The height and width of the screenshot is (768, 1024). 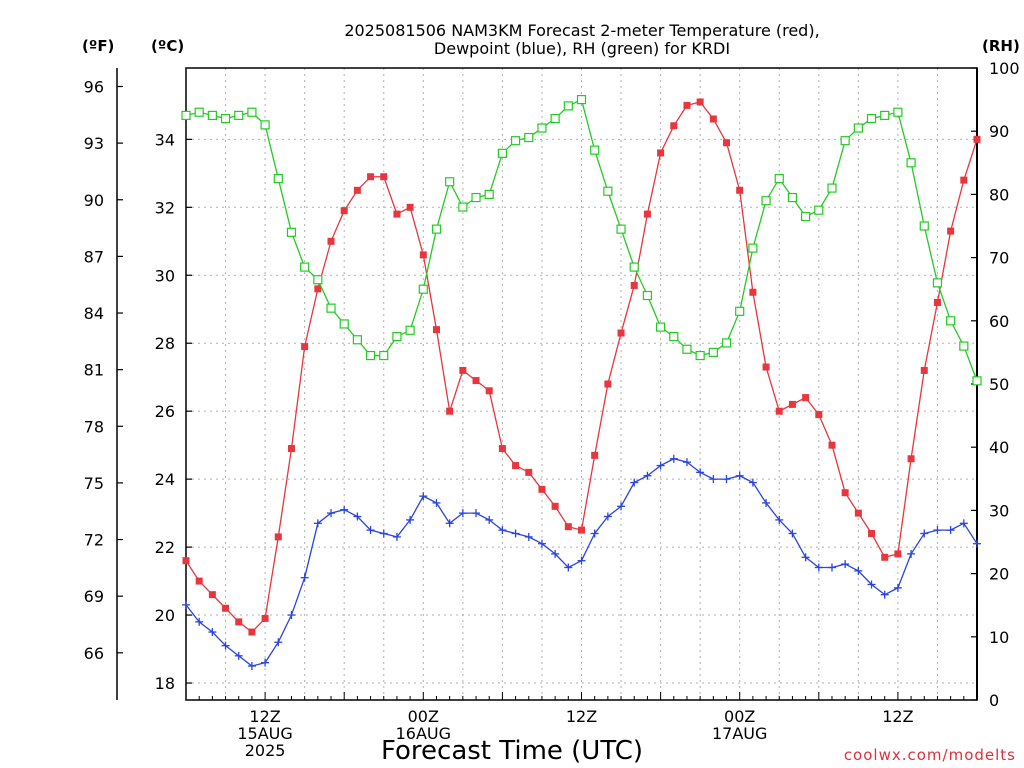 What do you see at coordinates (165, 207) in the screenshot?
I see `celsius-tick-label: 32` at bounding box center [165, 207].